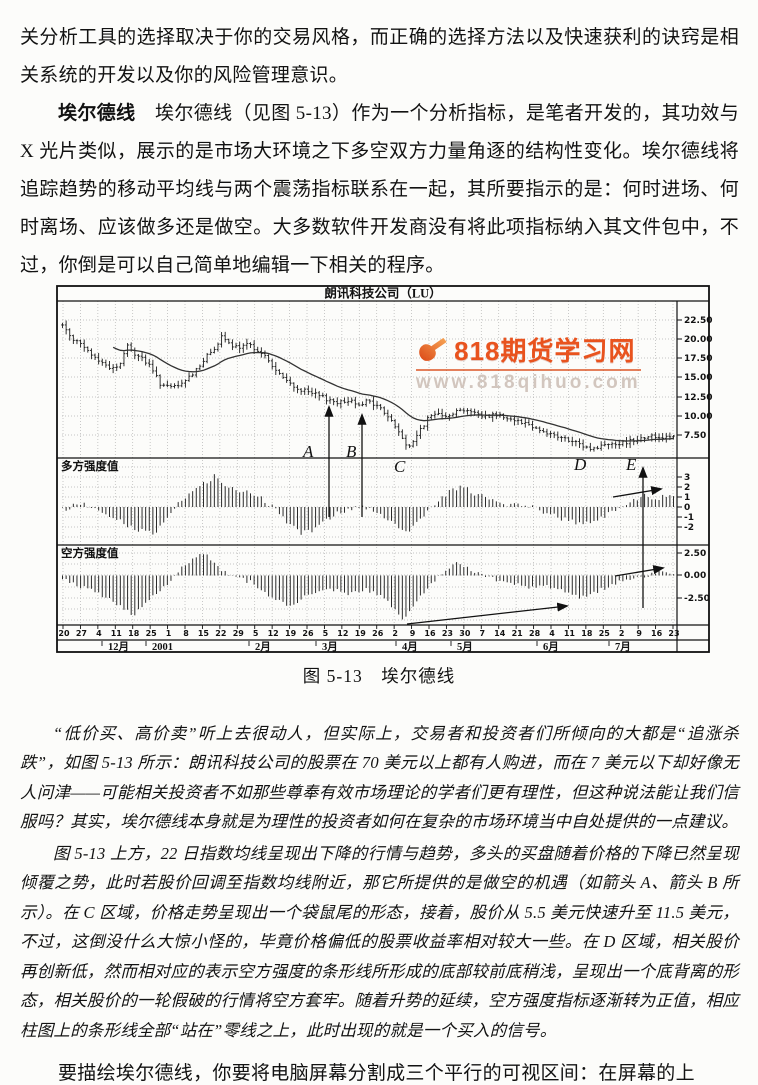 The height and width of the screenshot is (1085, 758). I want to click on y-tick-label: 1, so click(687, 498).